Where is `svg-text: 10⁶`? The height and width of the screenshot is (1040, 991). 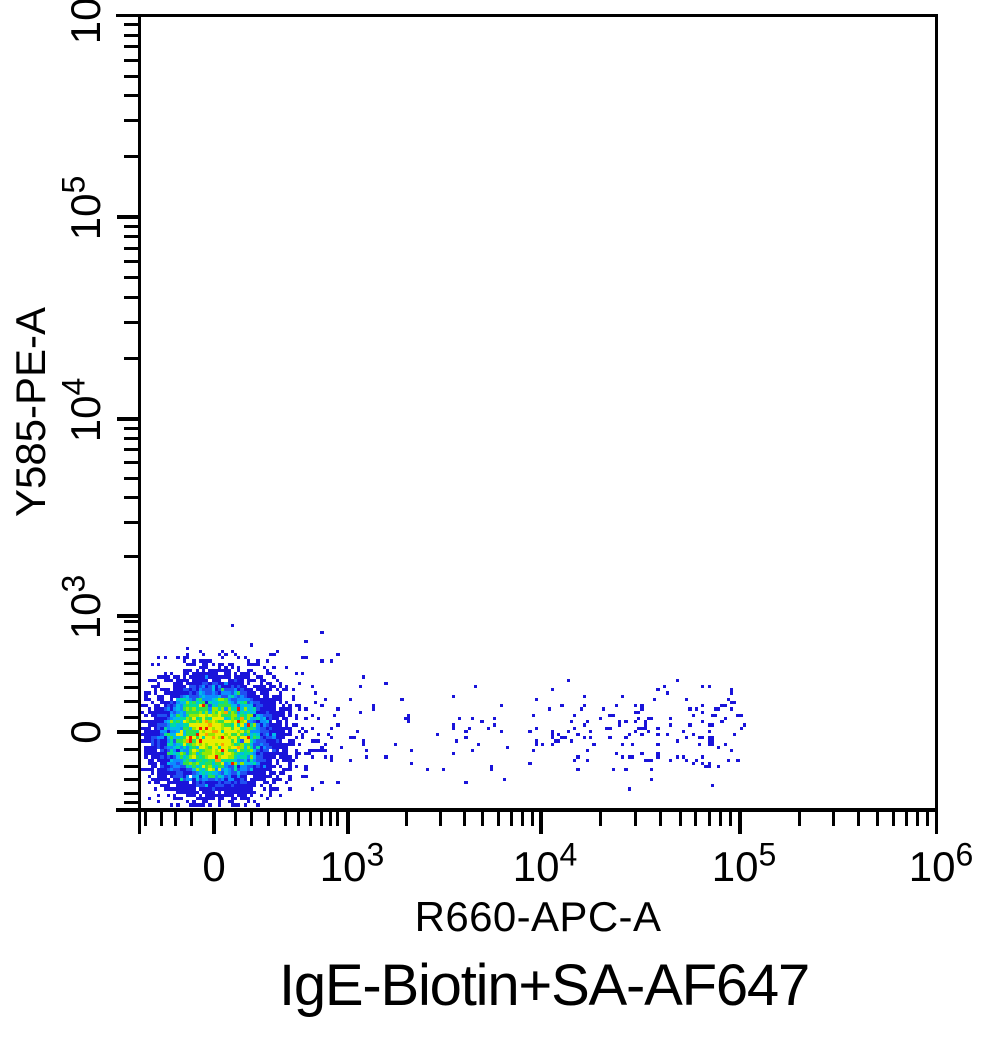 svg-text: 10⁶ is located at coordinates (83, 22).